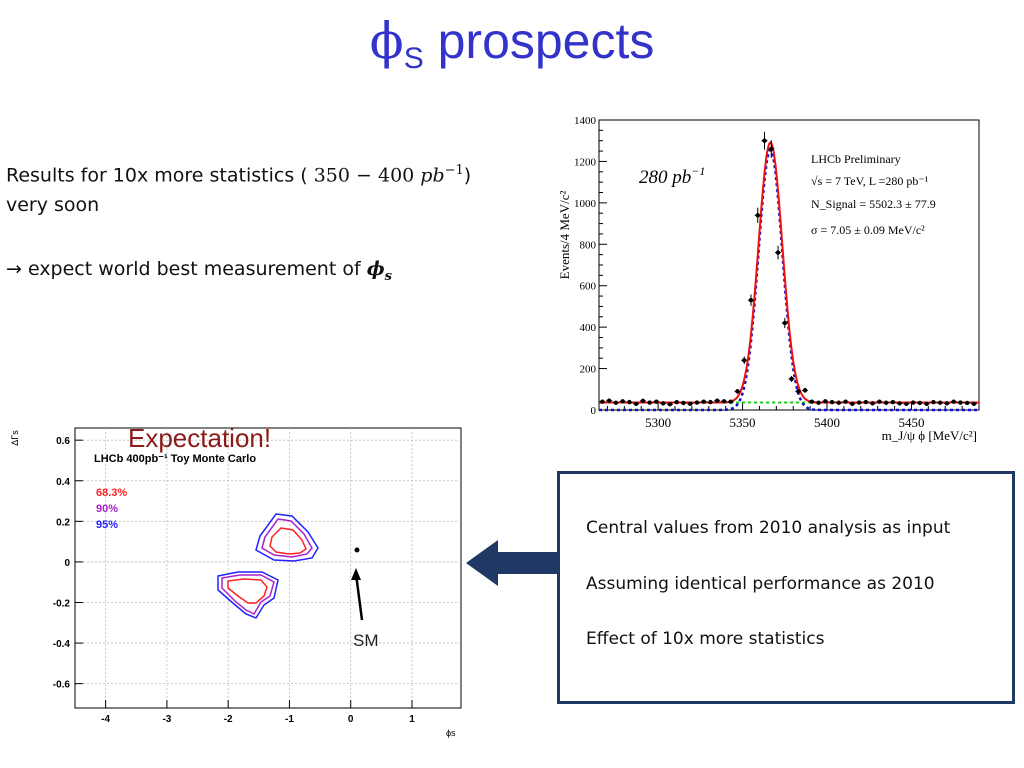  Describe the element at coordinates (705, 639) in the screenshot. I see `info-line-more-statistics: Effect of 10x more statistics` at that location.